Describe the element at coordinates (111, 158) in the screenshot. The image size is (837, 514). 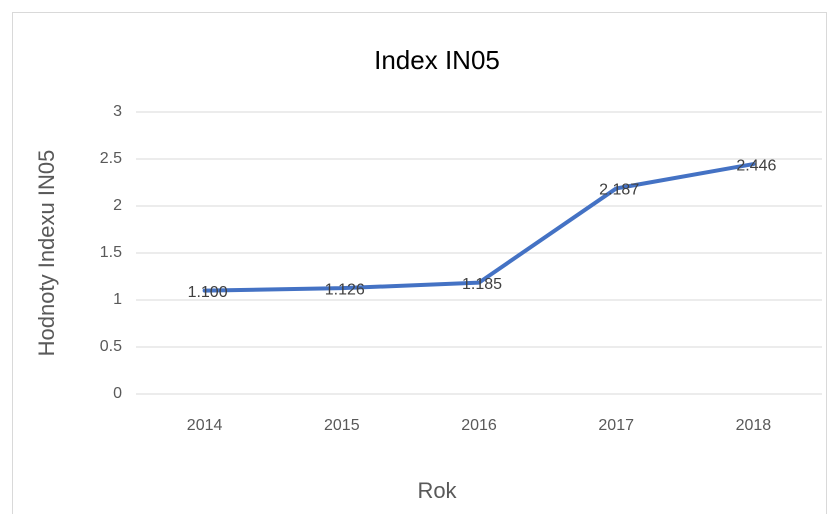
I see `y-tick-label: 2.5` at that location.